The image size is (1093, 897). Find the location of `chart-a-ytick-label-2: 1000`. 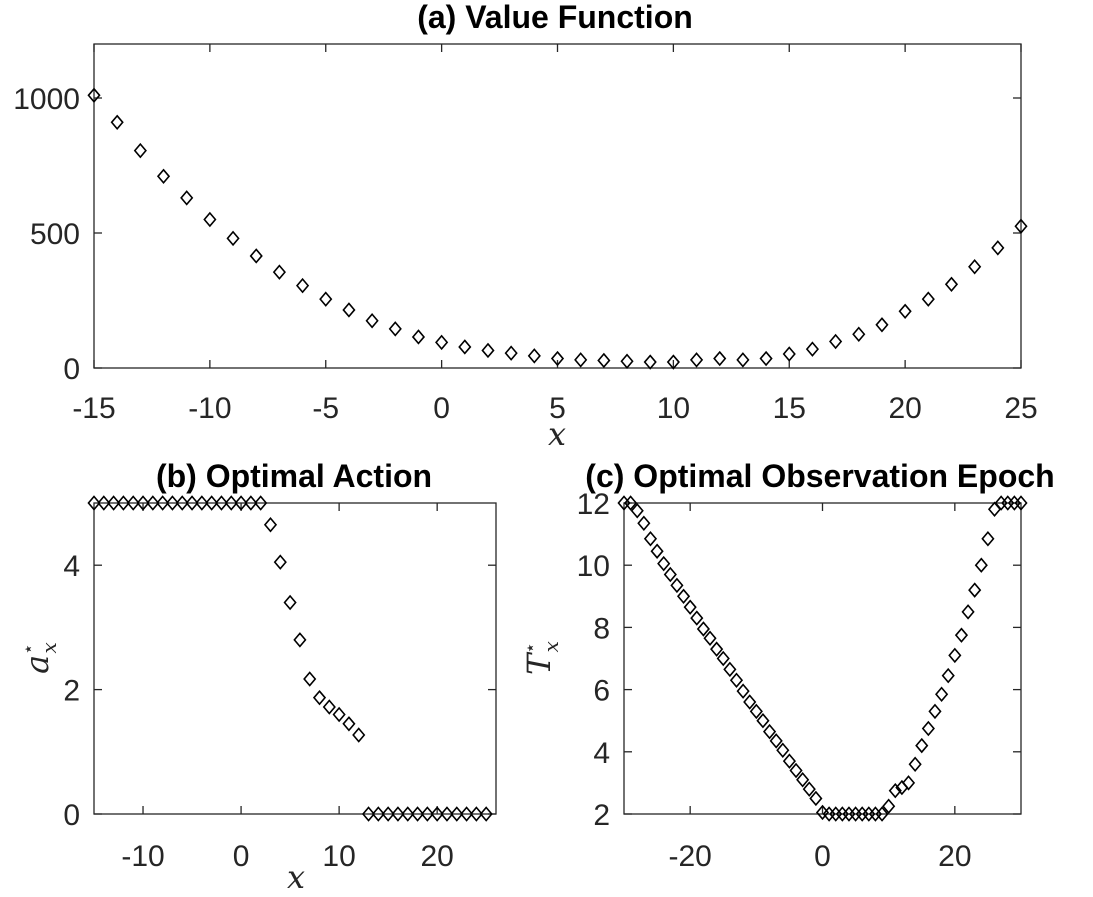

chart-a-ytick-label-2: 1000 is located at coordinates (46, 99).